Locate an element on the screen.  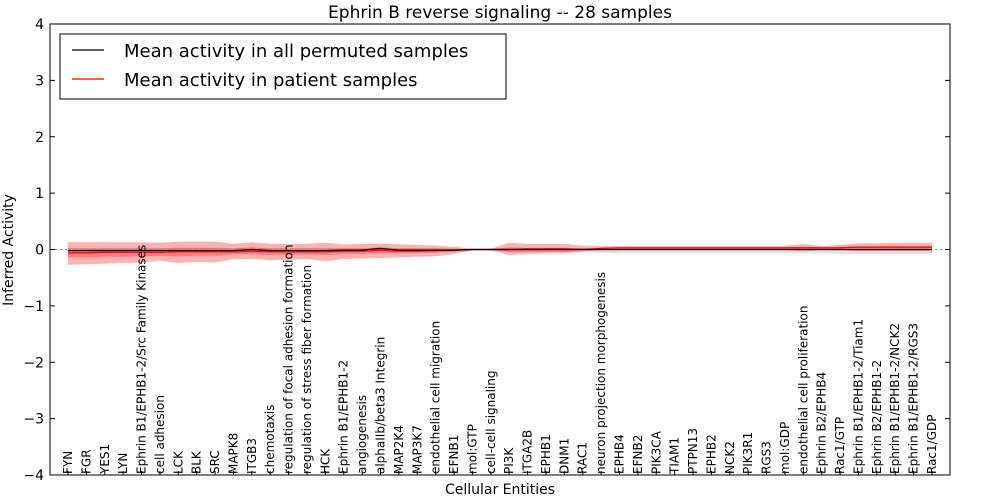
x-tick-label: chemotaxis is located at coordinates (270, 439).